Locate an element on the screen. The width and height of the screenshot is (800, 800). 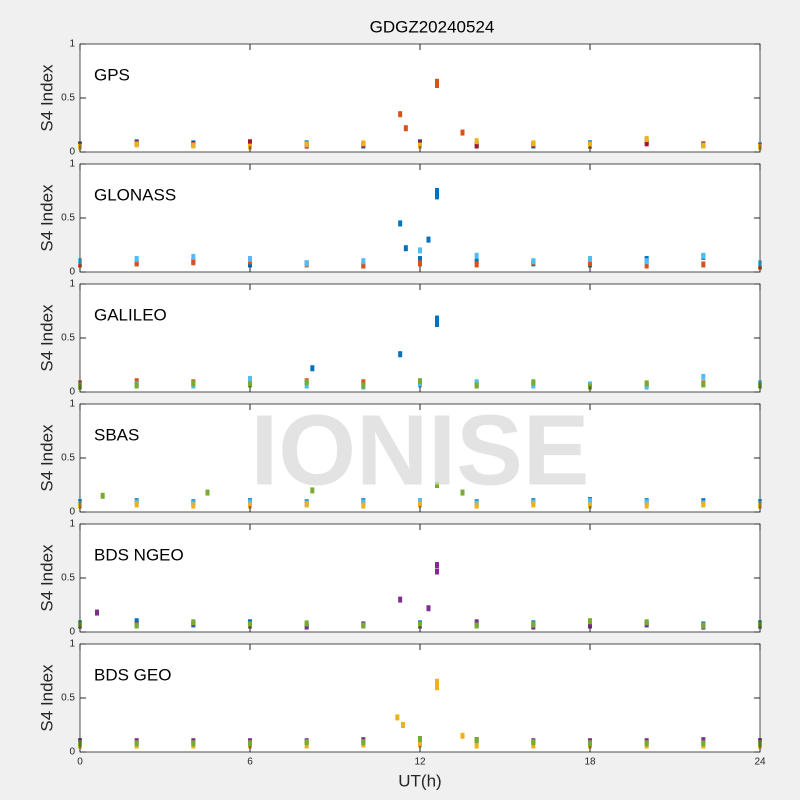
panel: 0 0.5 1 S4 Index GALILEO is located at coordinates (399, 338).